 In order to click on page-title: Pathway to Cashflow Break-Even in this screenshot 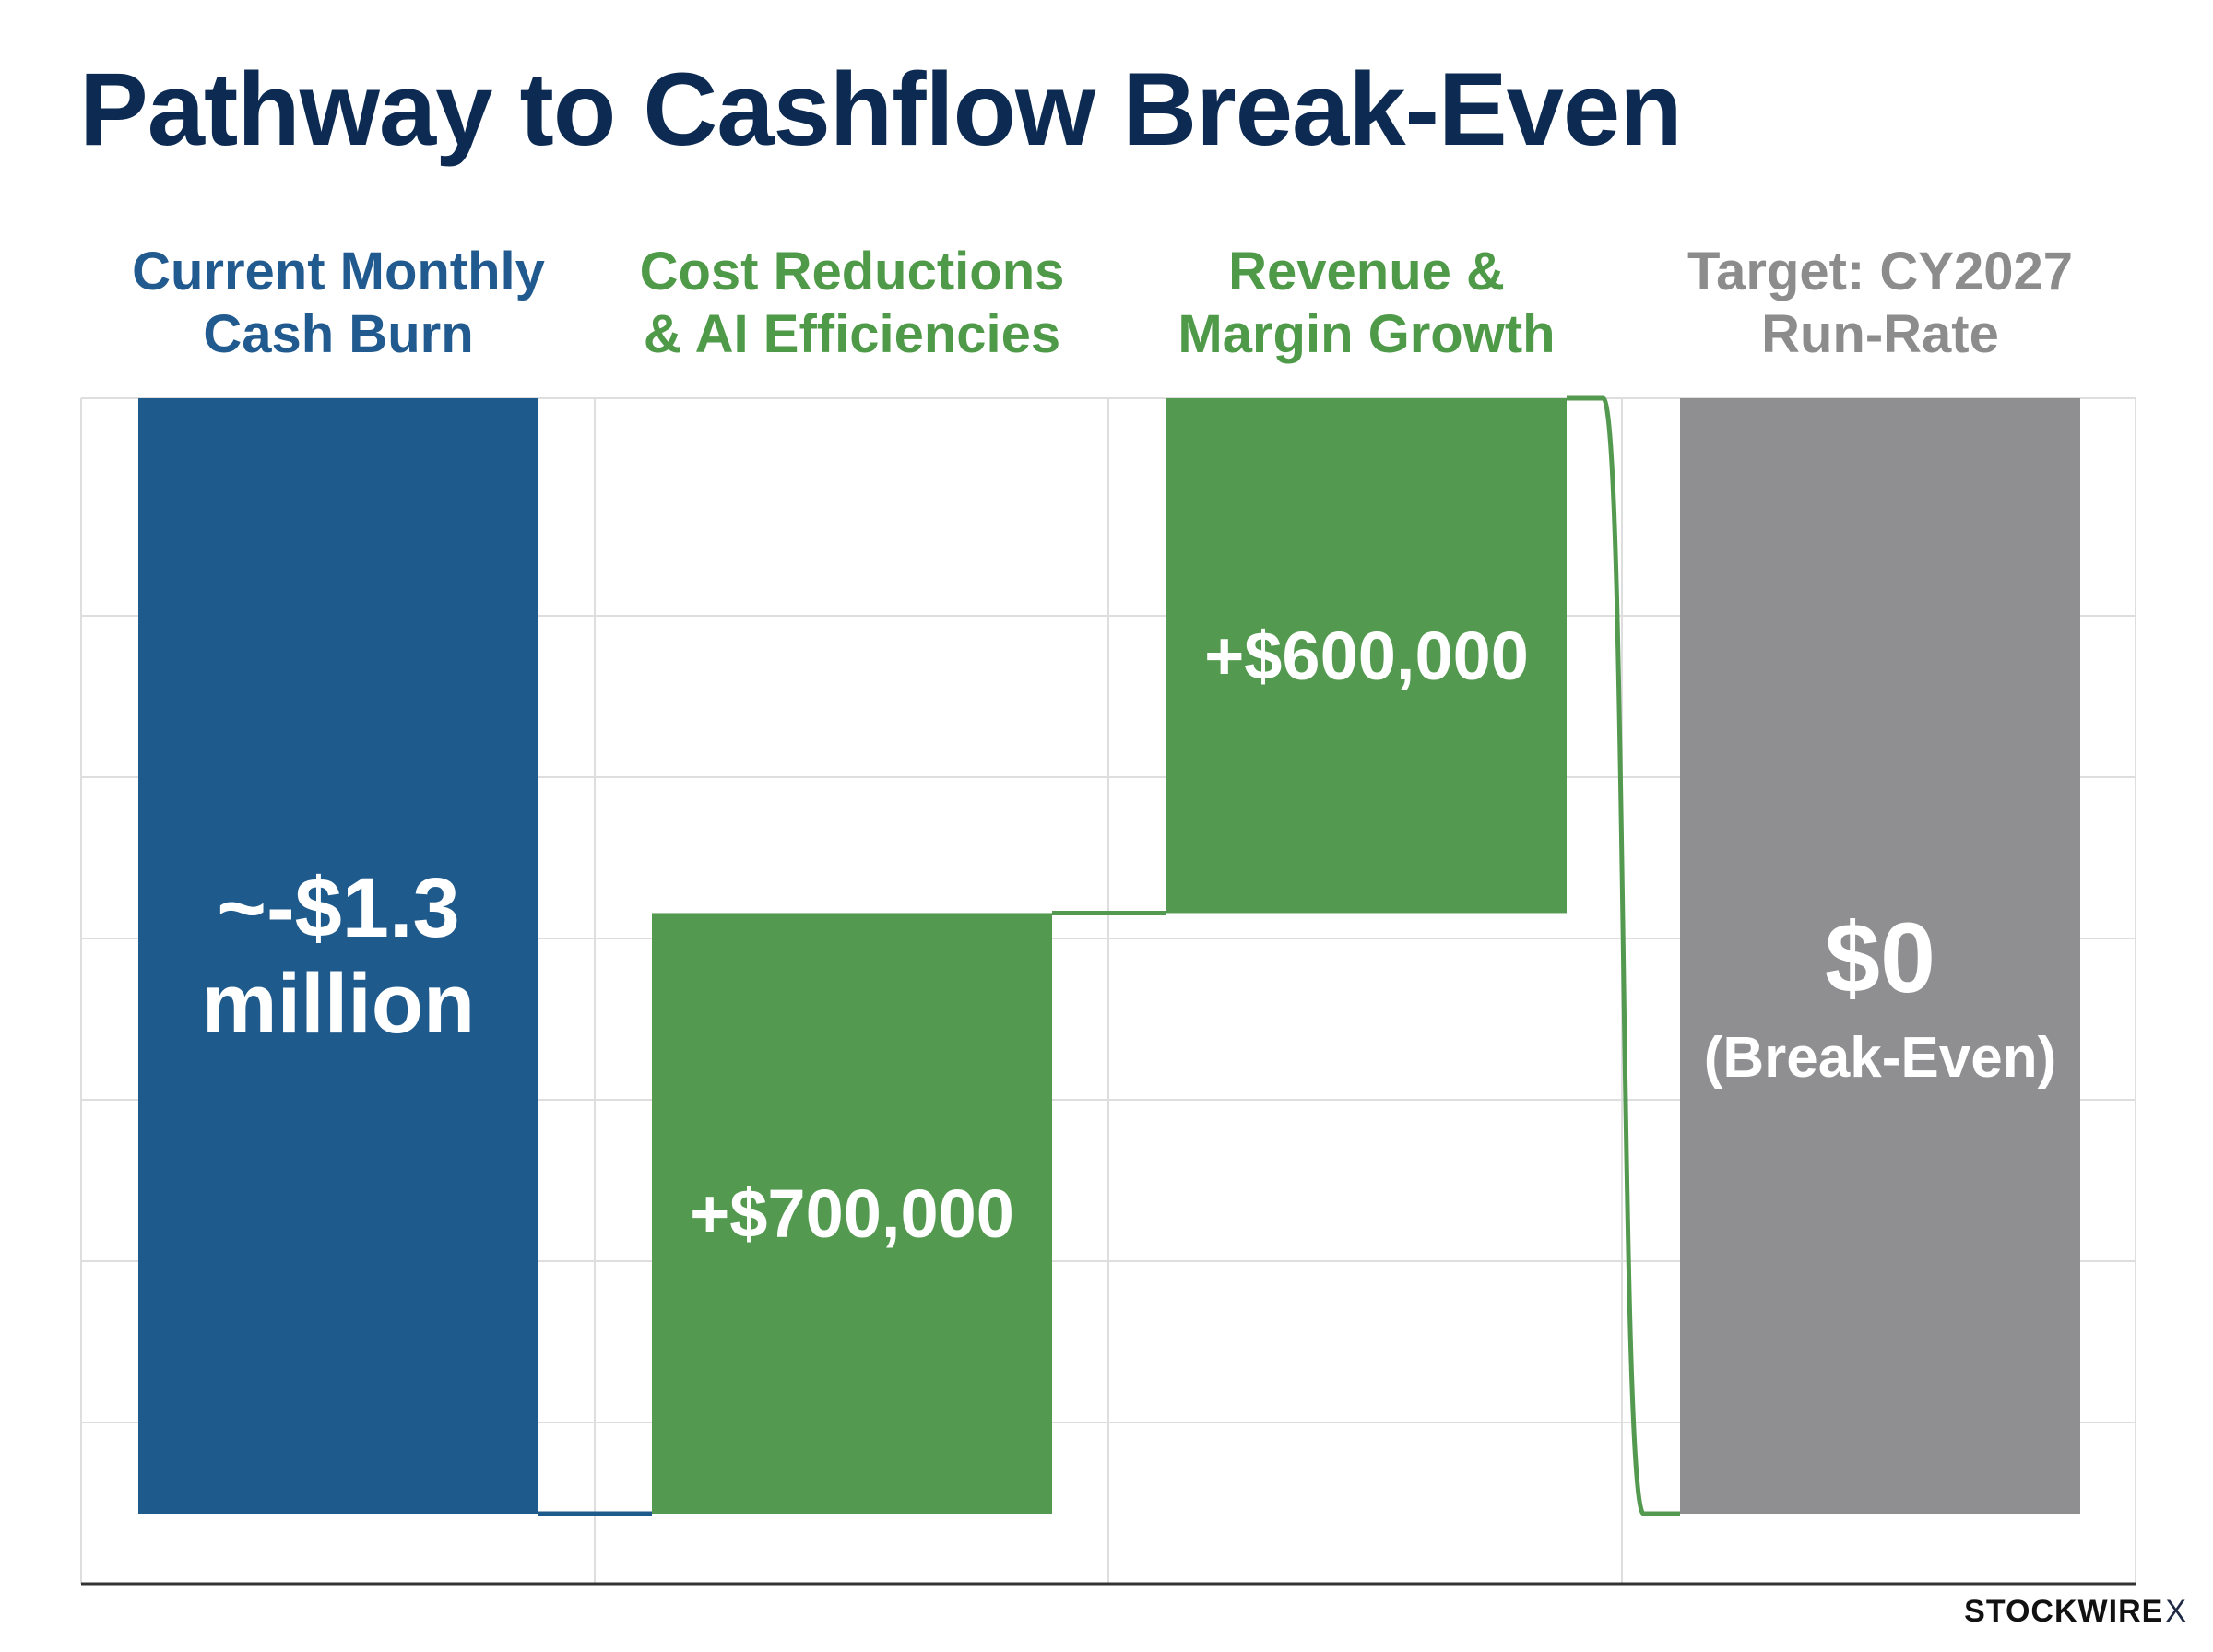, I will do `click(881, 109)`.